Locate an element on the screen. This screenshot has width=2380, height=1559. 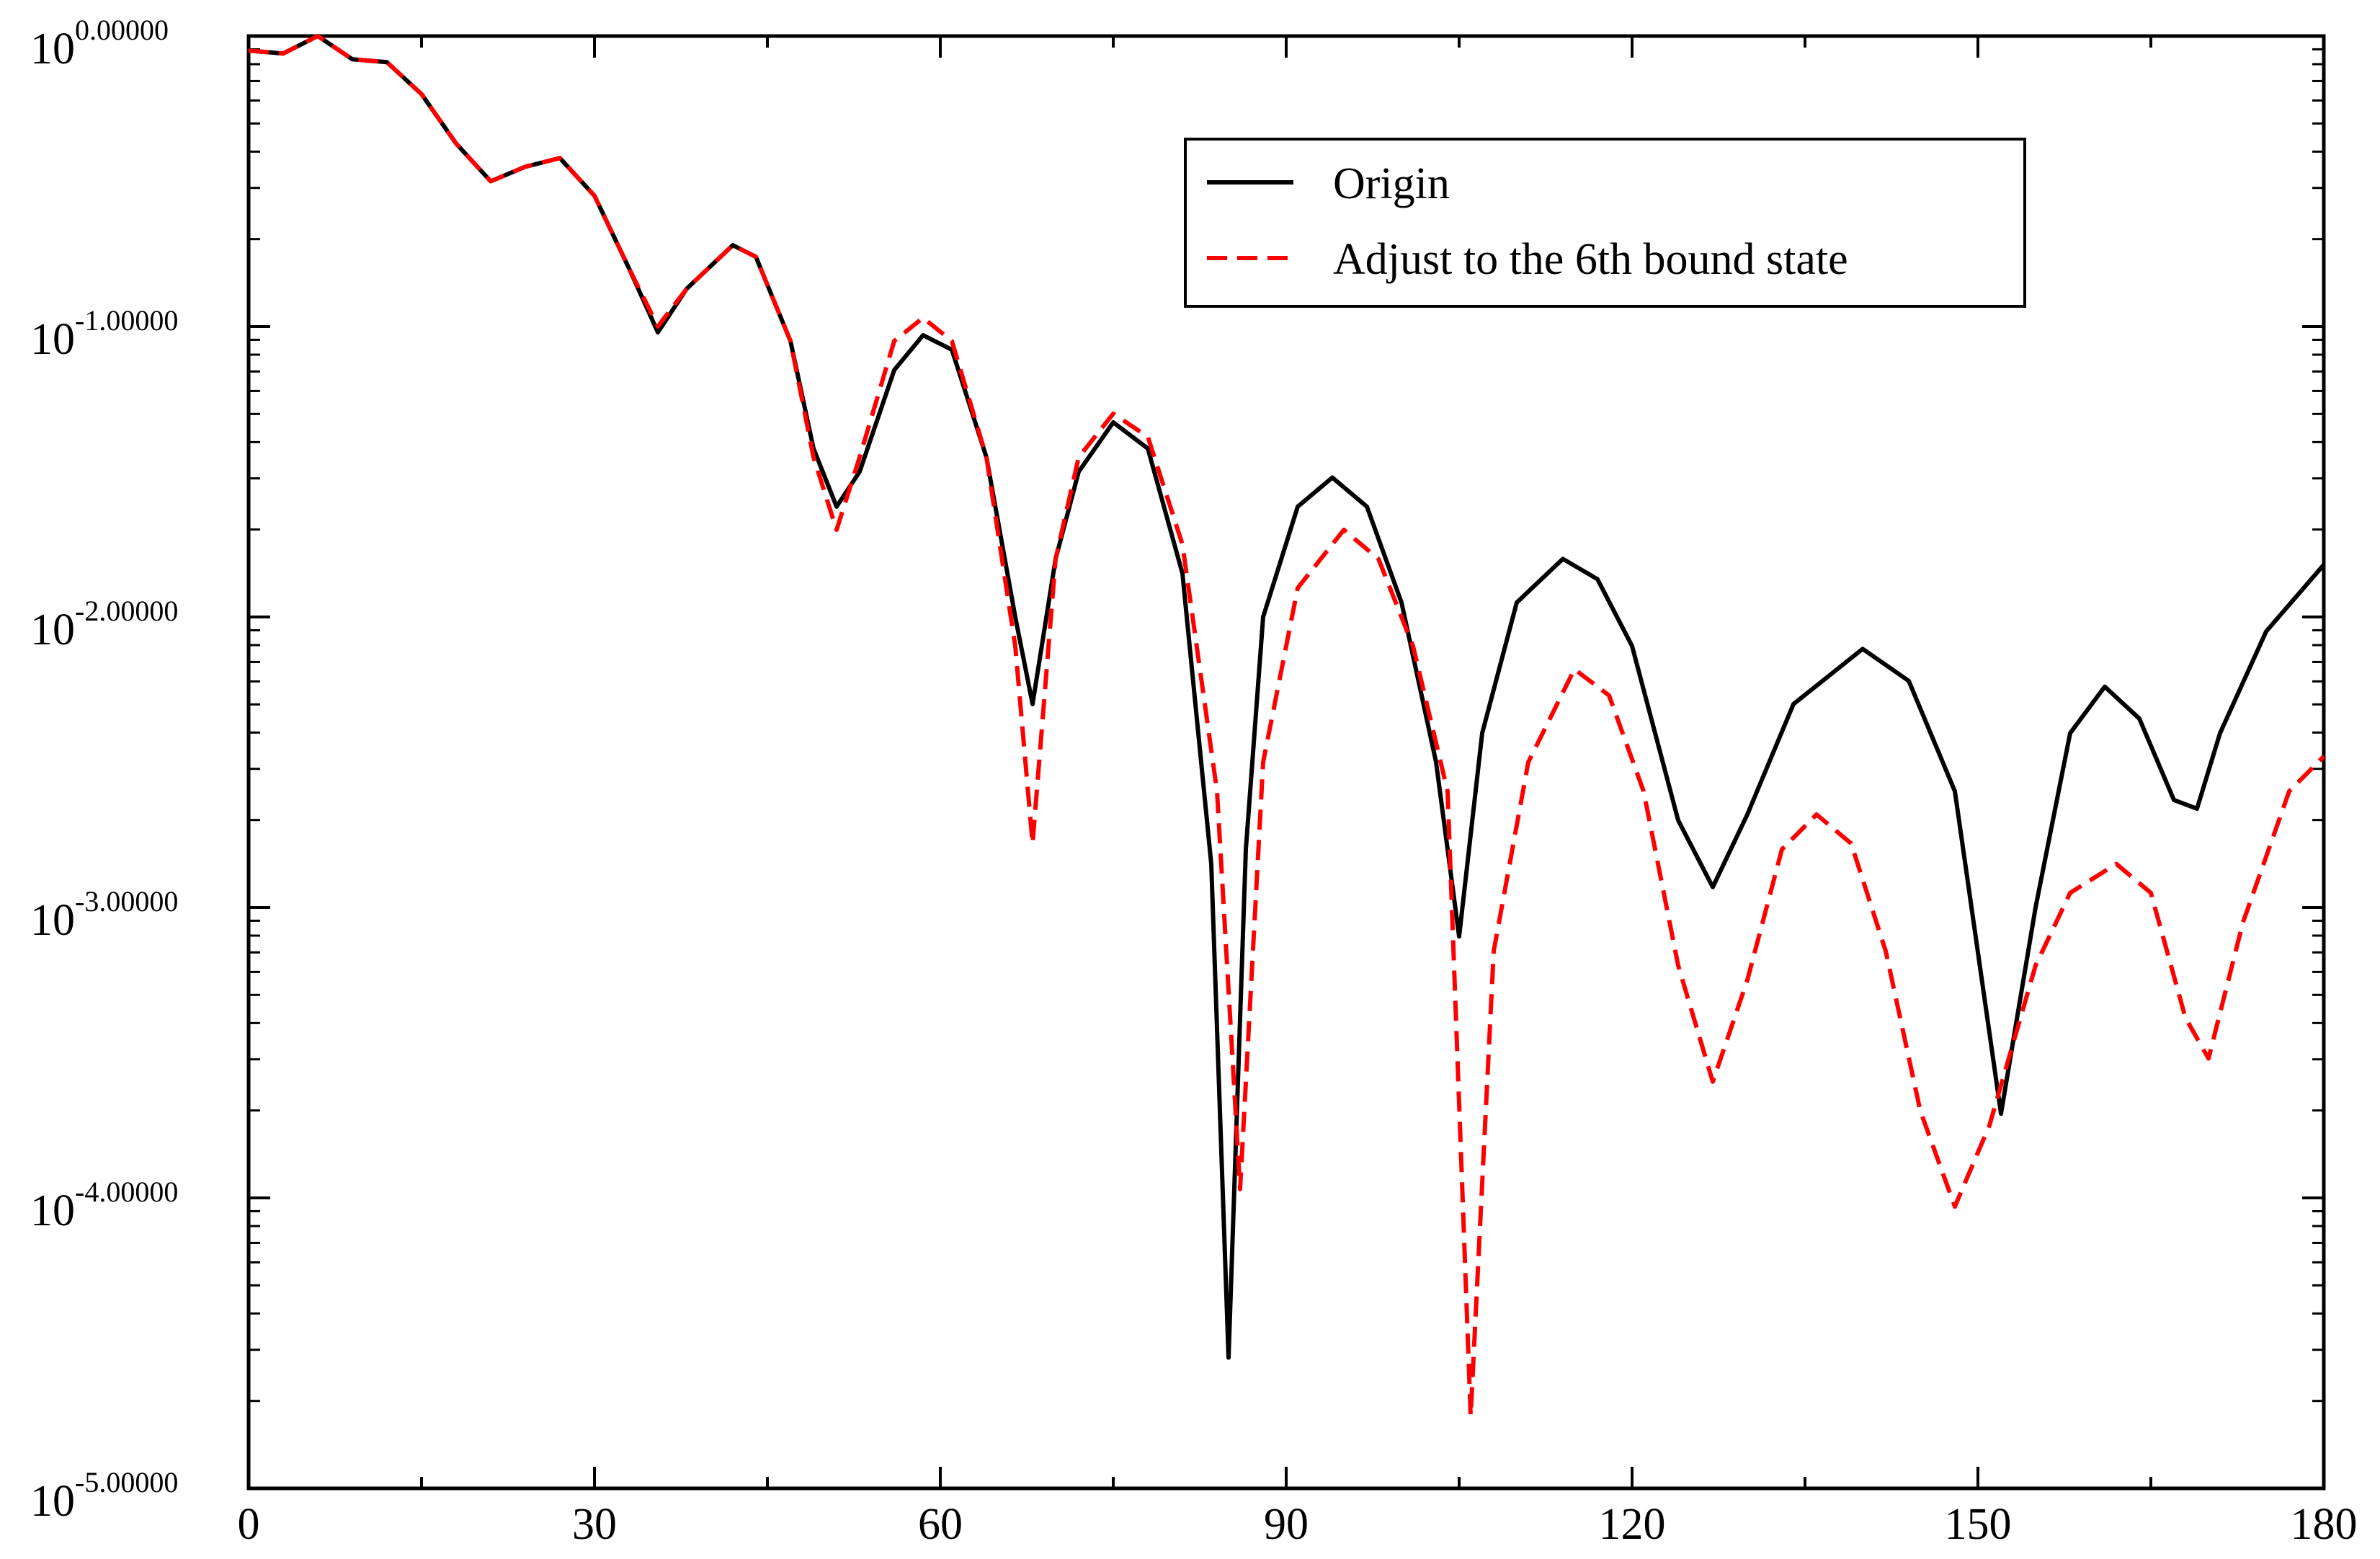
y-tick-label-exponent: -4.00000 is located at coordinates (126, 1192).